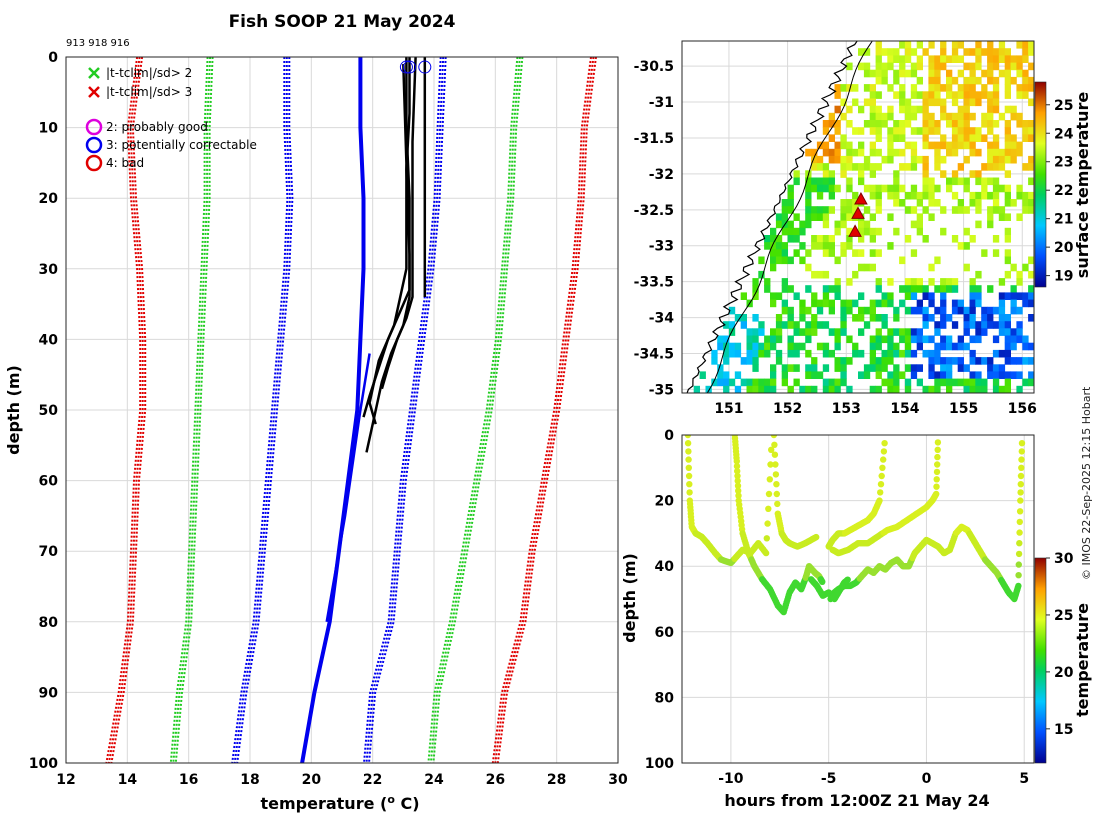 This screenshot has height=820, width=1100. Describe the element at coordinates (388, 244) in the screenshot. I see `xbt-profile-line` at that location.